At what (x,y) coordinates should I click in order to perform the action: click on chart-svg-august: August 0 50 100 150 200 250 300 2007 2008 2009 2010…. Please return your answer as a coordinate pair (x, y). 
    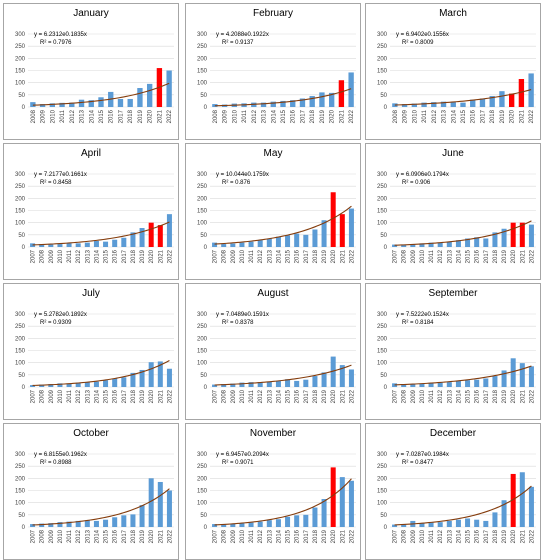
    Looking at the image, I should click on (276, 345).